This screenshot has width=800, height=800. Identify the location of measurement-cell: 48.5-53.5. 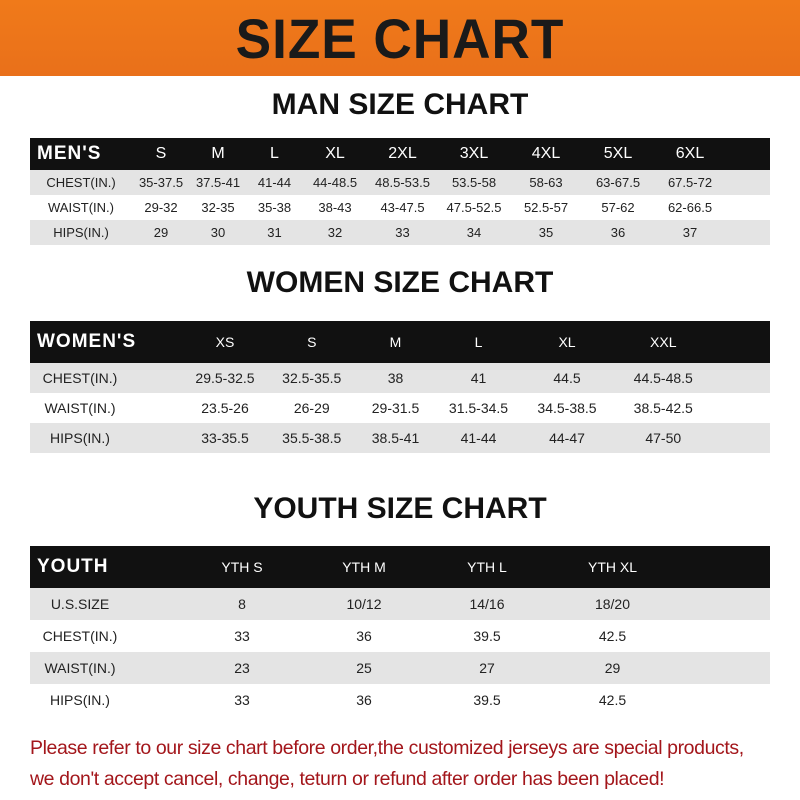
(402, 182).